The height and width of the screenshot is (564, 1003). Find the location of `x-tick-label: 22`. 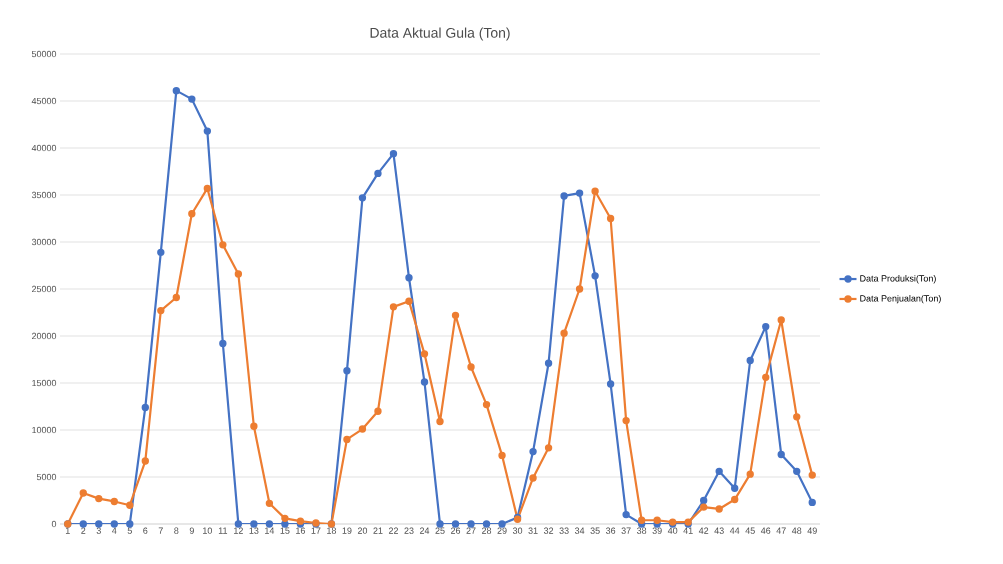

x-tick-label: 22 is located at coordinates (393, 530).